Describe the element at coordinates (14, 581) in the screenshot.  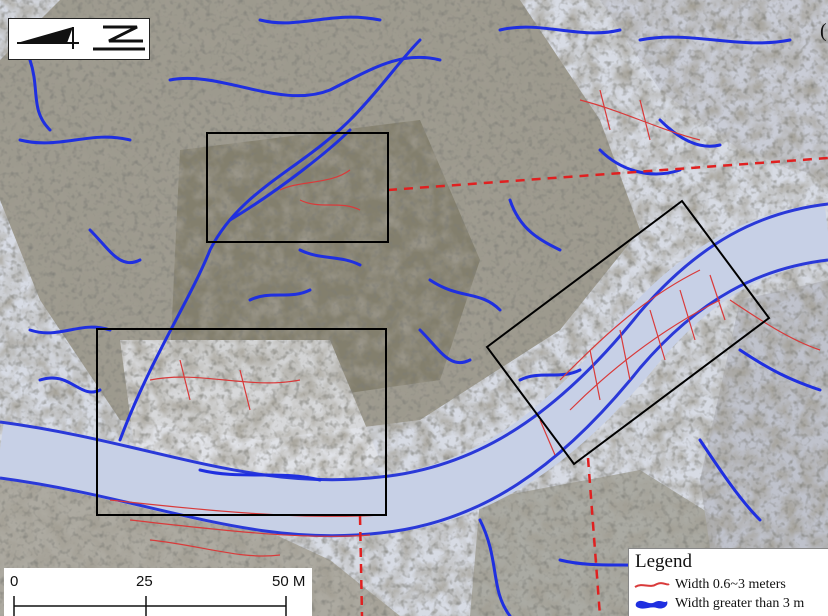
I see `scale-label-0: 0` at that location.